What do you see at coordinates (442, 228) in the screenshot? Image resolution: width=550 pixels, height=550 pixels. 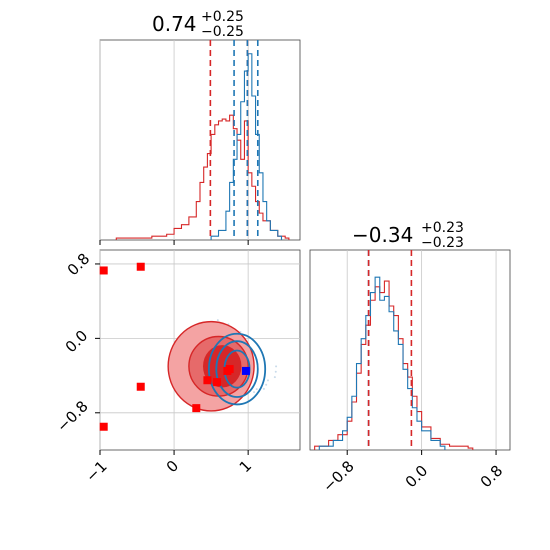 I see `panel-bottom-right-title-plus: +0.23` at bounding box center [442, 228].